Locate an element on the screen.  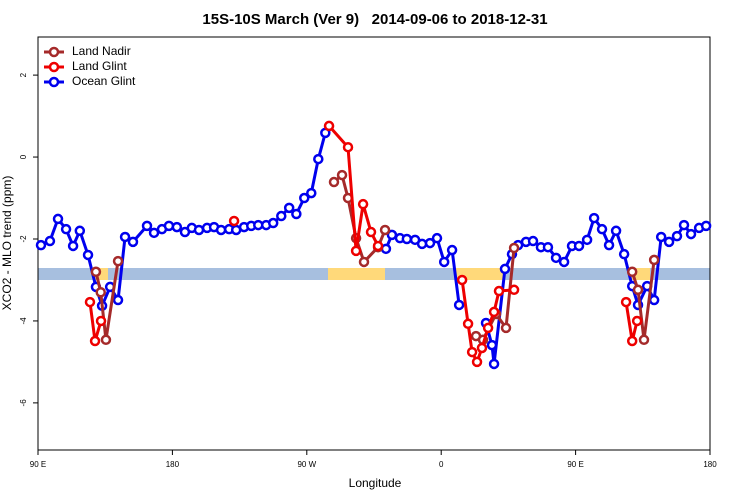
y-axis-label: XCO2 - MLO trend (ppm) is located at coordinates (7, 243).